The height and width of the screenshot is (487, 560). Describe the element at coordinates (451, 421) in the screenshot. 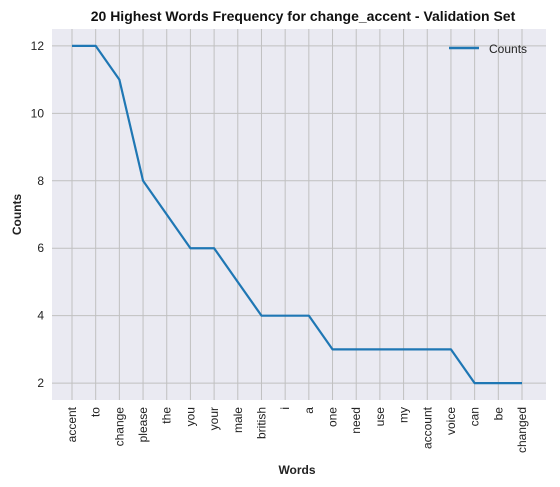

I see `x-tick-label: voice` at that location.